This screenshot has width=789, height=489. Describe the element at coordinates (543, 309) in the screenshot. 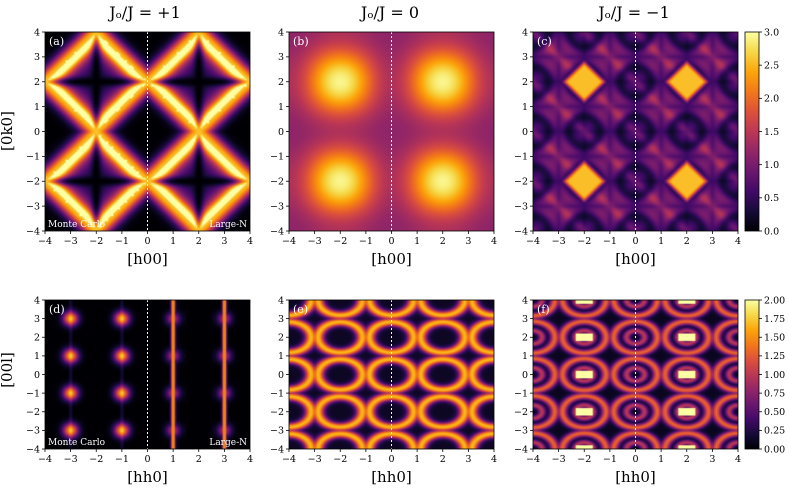

I see `panel-tag: (f)` at that location.